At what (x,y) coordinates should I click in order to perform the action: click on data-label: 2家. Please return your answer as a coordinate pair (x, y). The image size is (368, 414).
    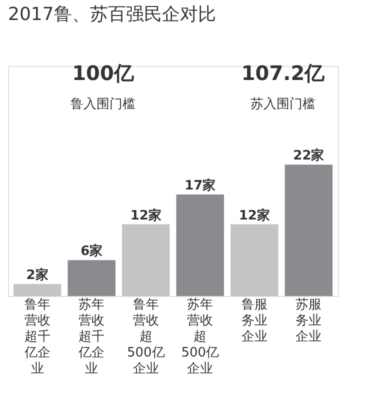
    Looking at the image, I should click on (37, 275).